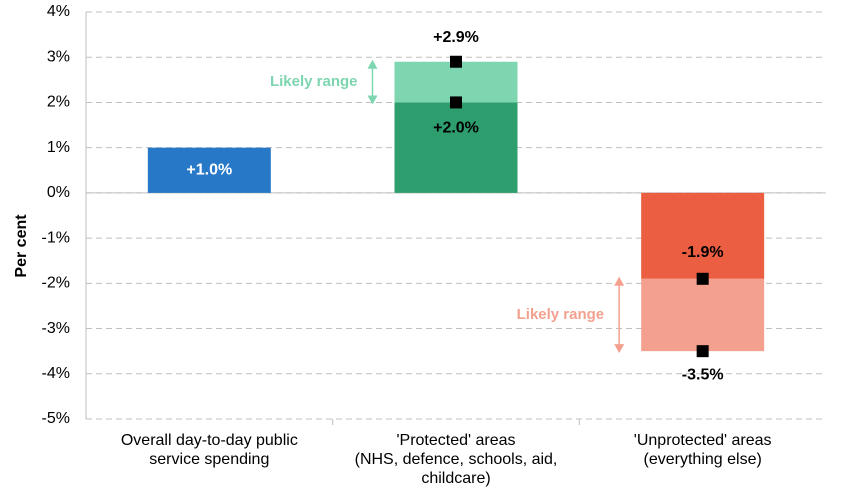 This screenshot has width=848, height=500. Describe the element at coordinates (56, 283) in the screenshot. I see `y-tick-label: -2%` at that location.